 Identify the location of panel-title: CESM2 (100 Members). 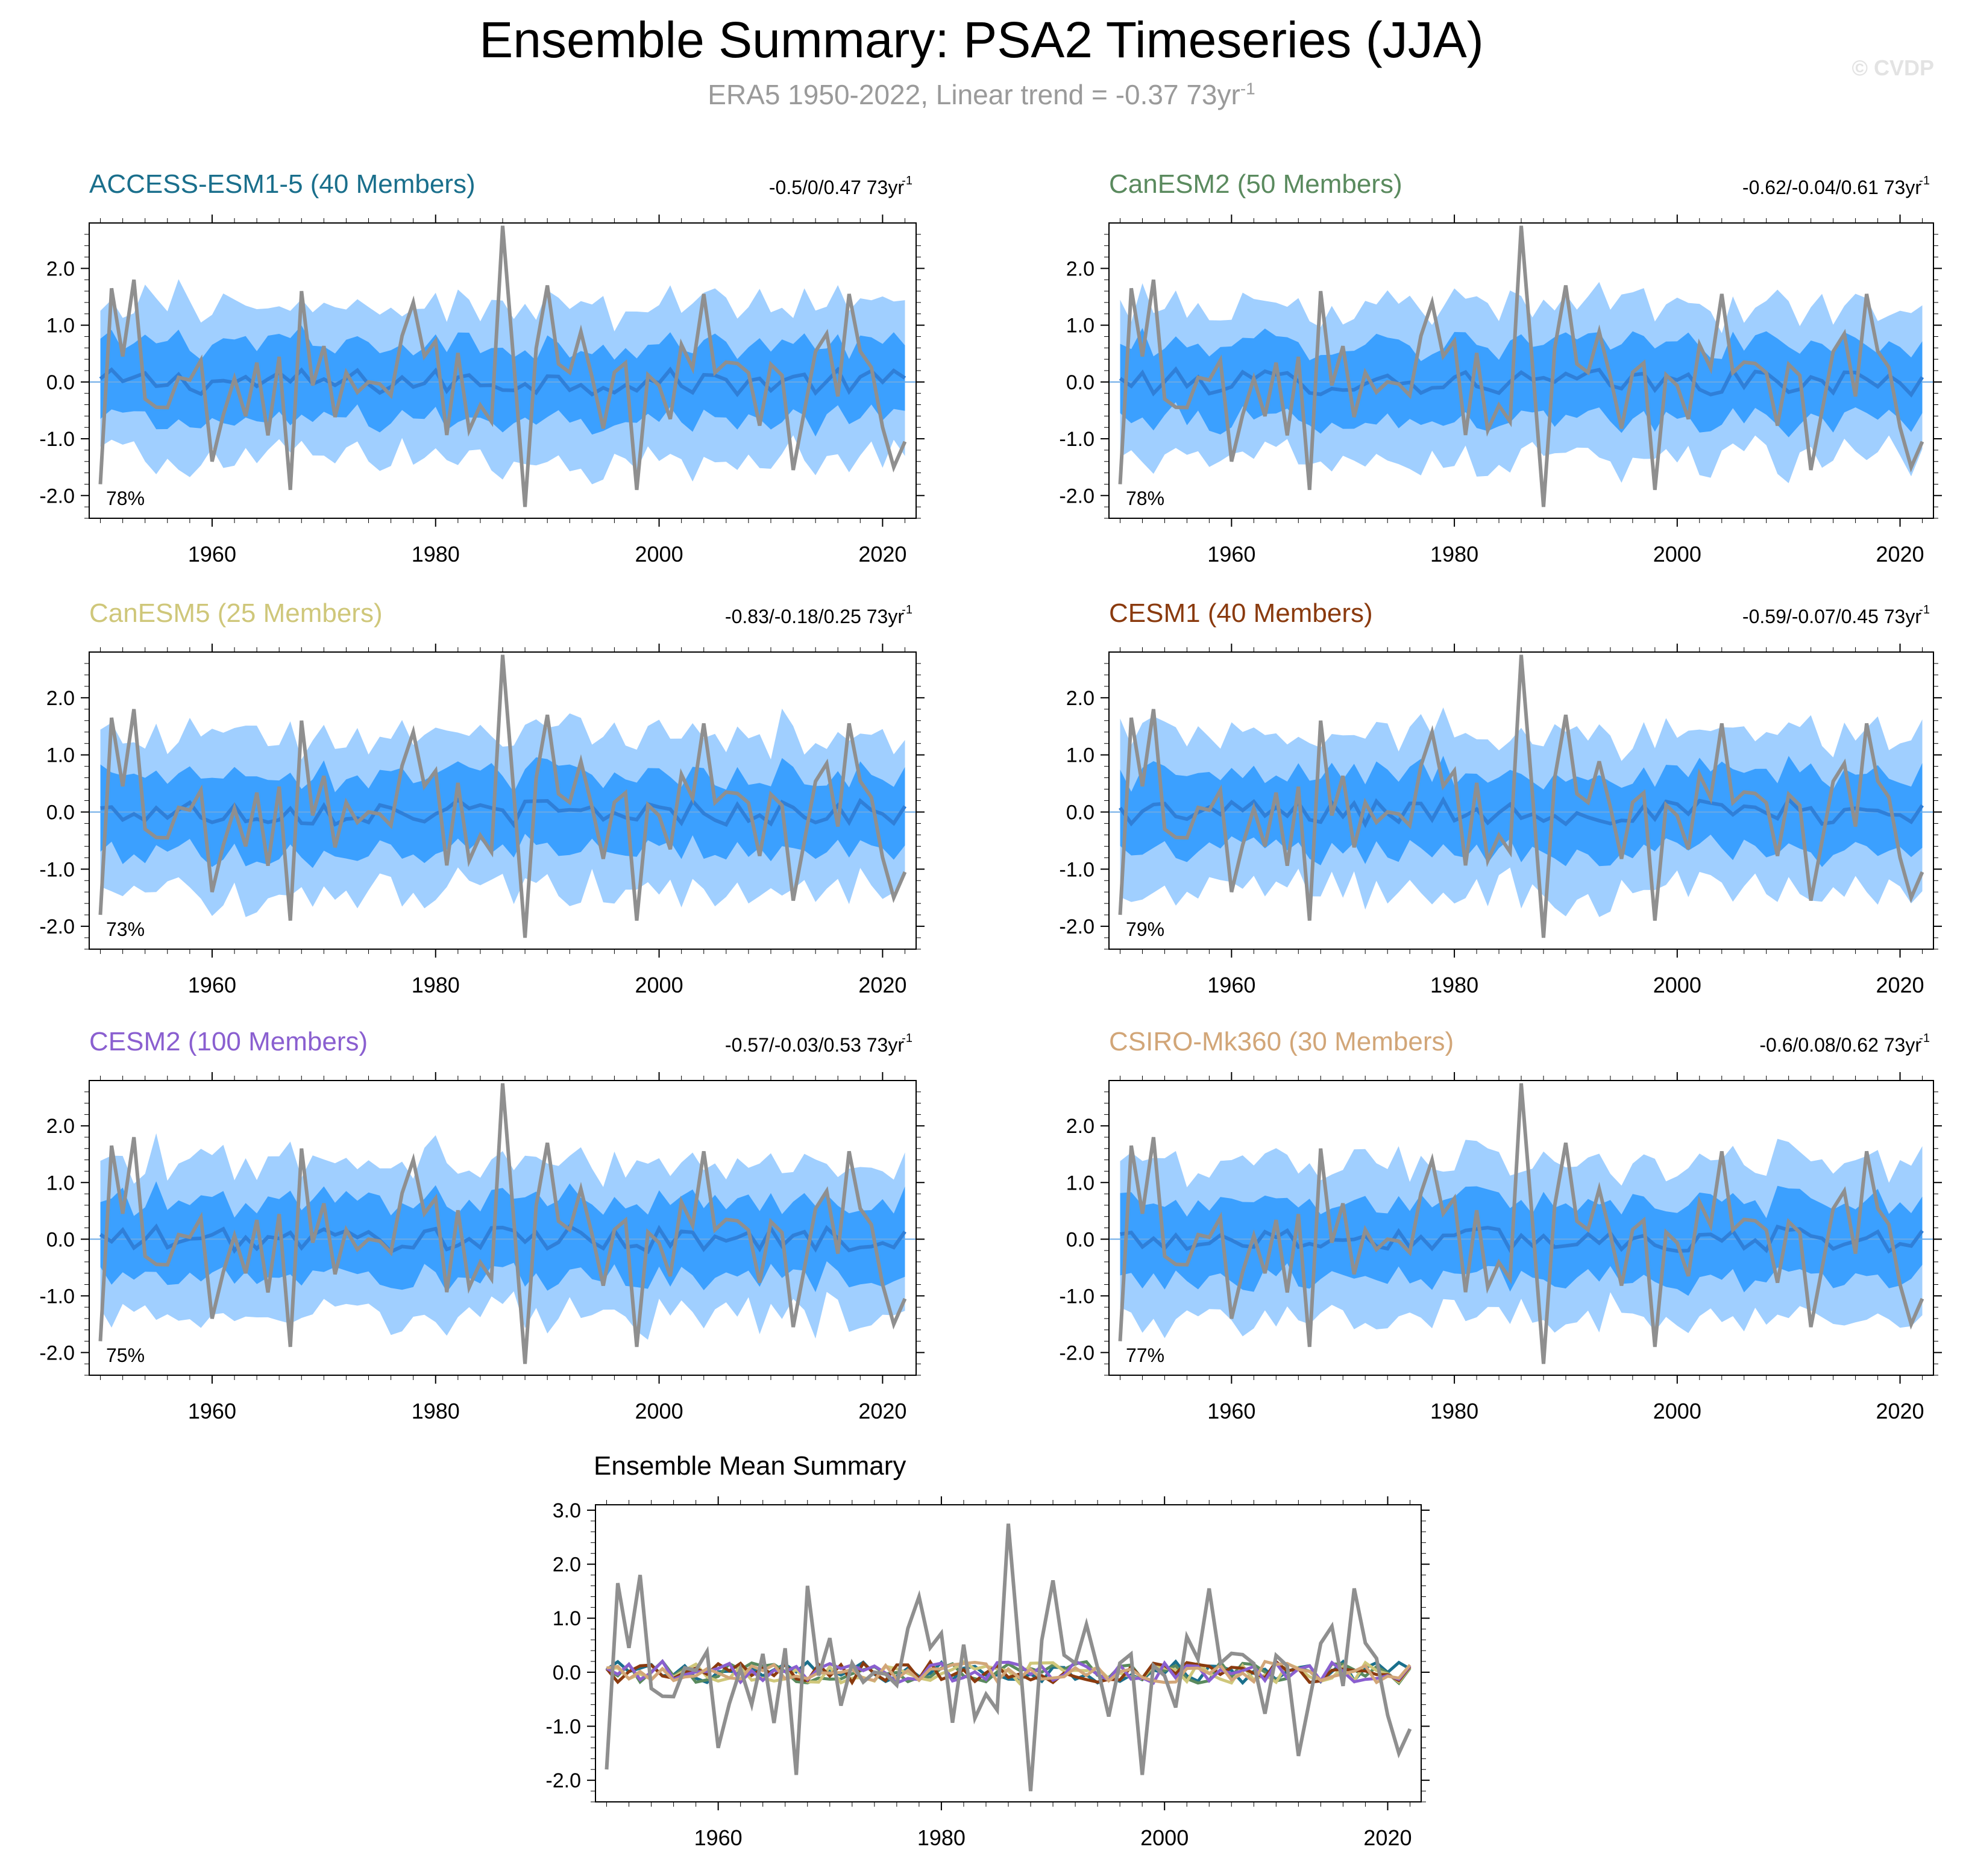
(228, 1041).